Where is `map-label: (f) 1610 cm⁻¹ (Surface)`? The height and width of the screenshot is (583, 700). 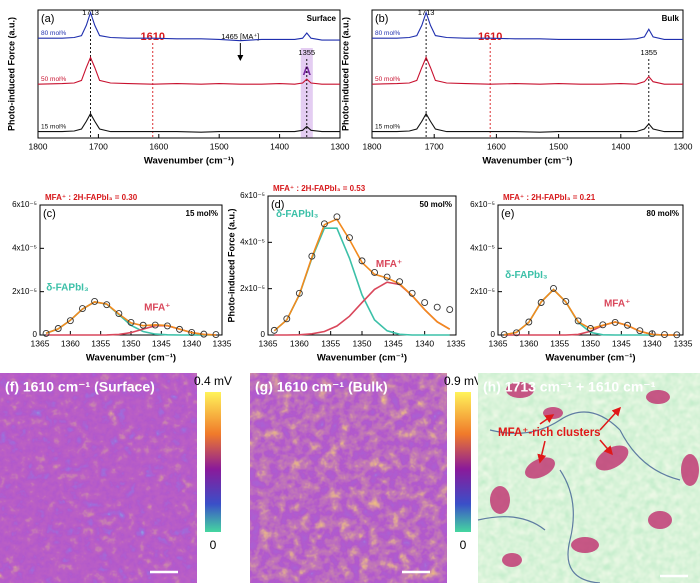
map-label: (f) 1610 cm⁻¹ (Surface) is located at coordinates (80, 387).